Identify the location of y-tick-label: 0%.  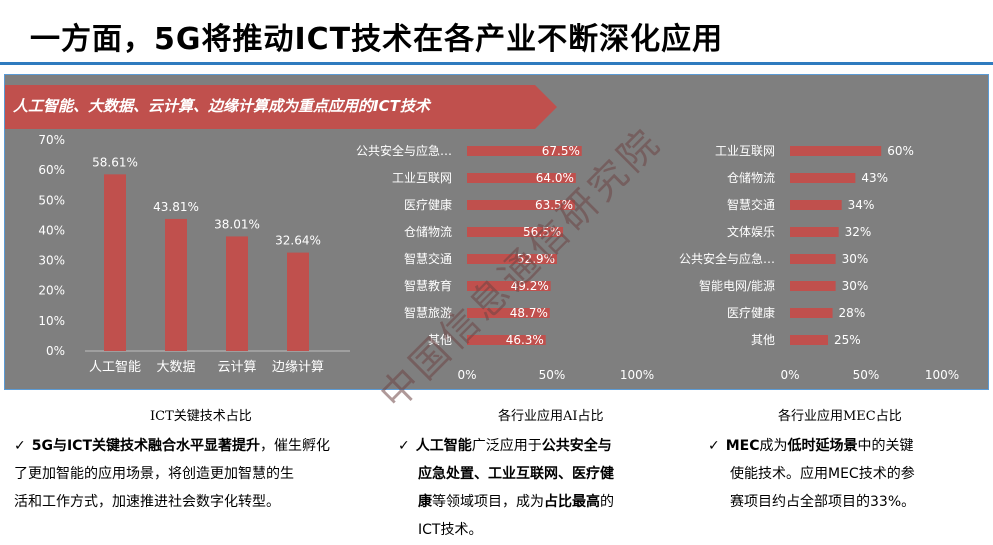
(55, 351).